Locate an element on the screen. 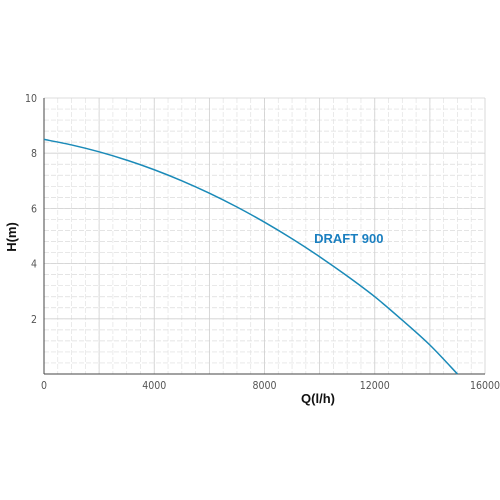 The height and width of the screenshot is (500, 500). series-label-draft-900: DRAFT 900 is located at coordinates (348, 238).